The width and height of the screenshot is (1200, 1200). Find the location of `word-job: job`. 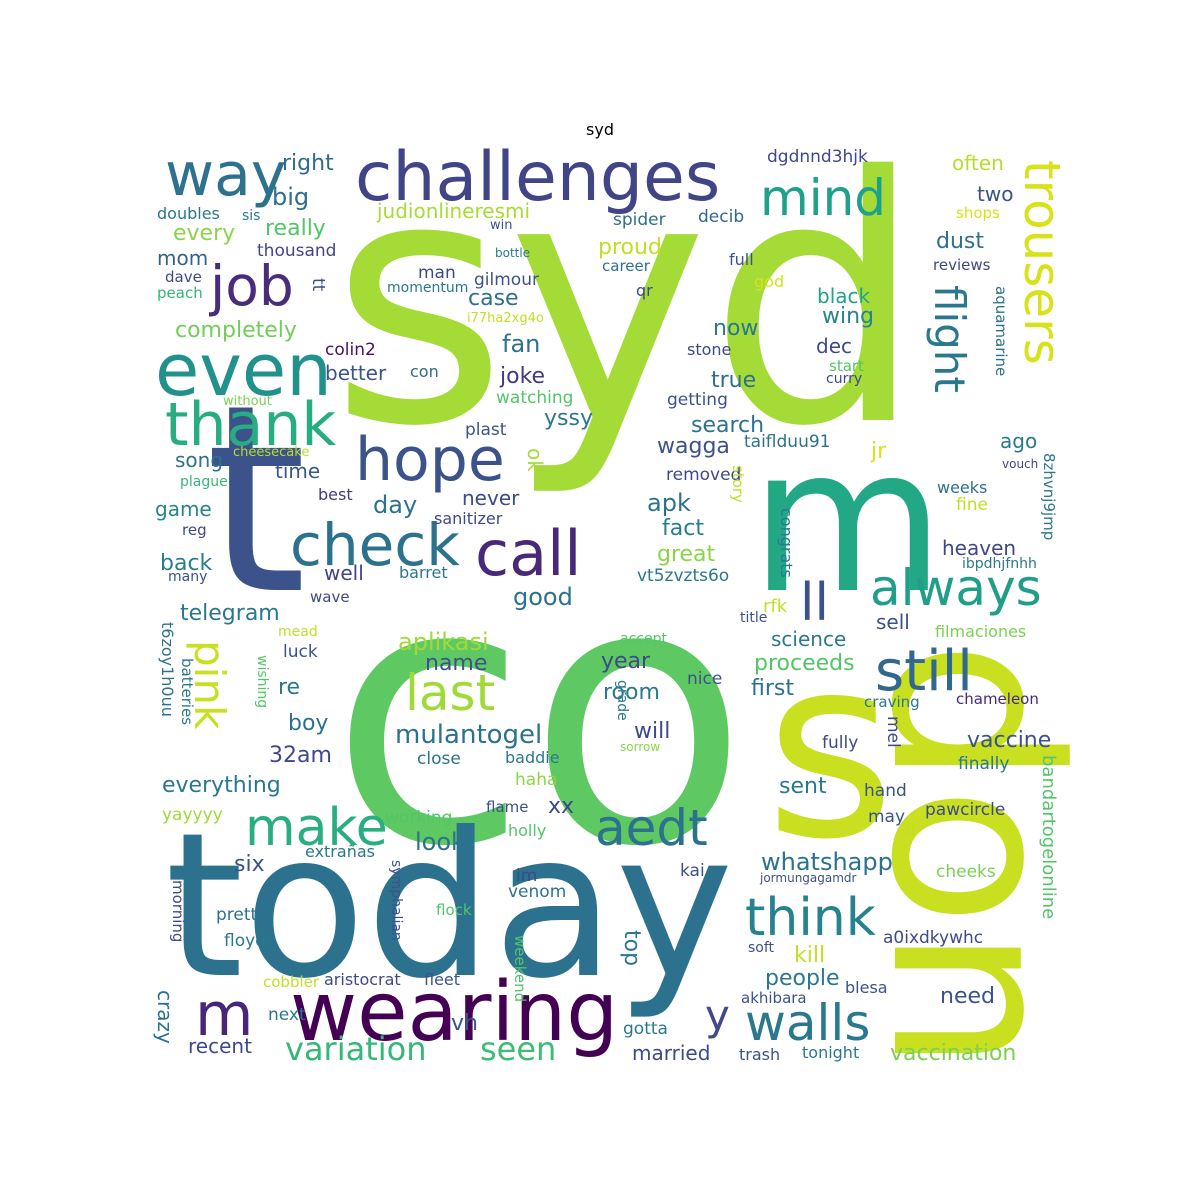

word-job: job is located at coordinates (251, 286).